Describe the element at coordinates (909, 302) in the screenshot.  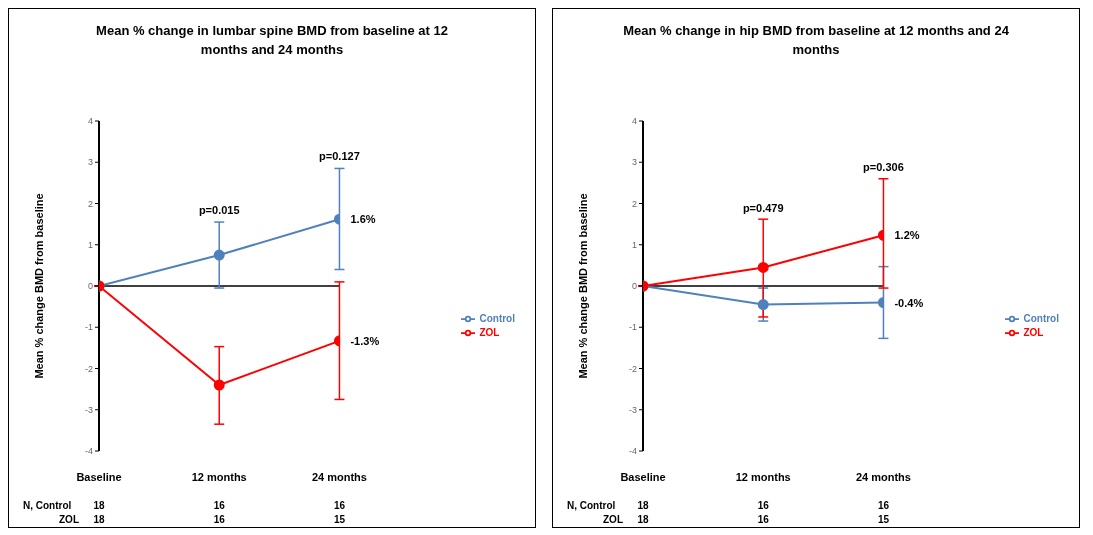
I see `data-label: -0.4%` at that location.